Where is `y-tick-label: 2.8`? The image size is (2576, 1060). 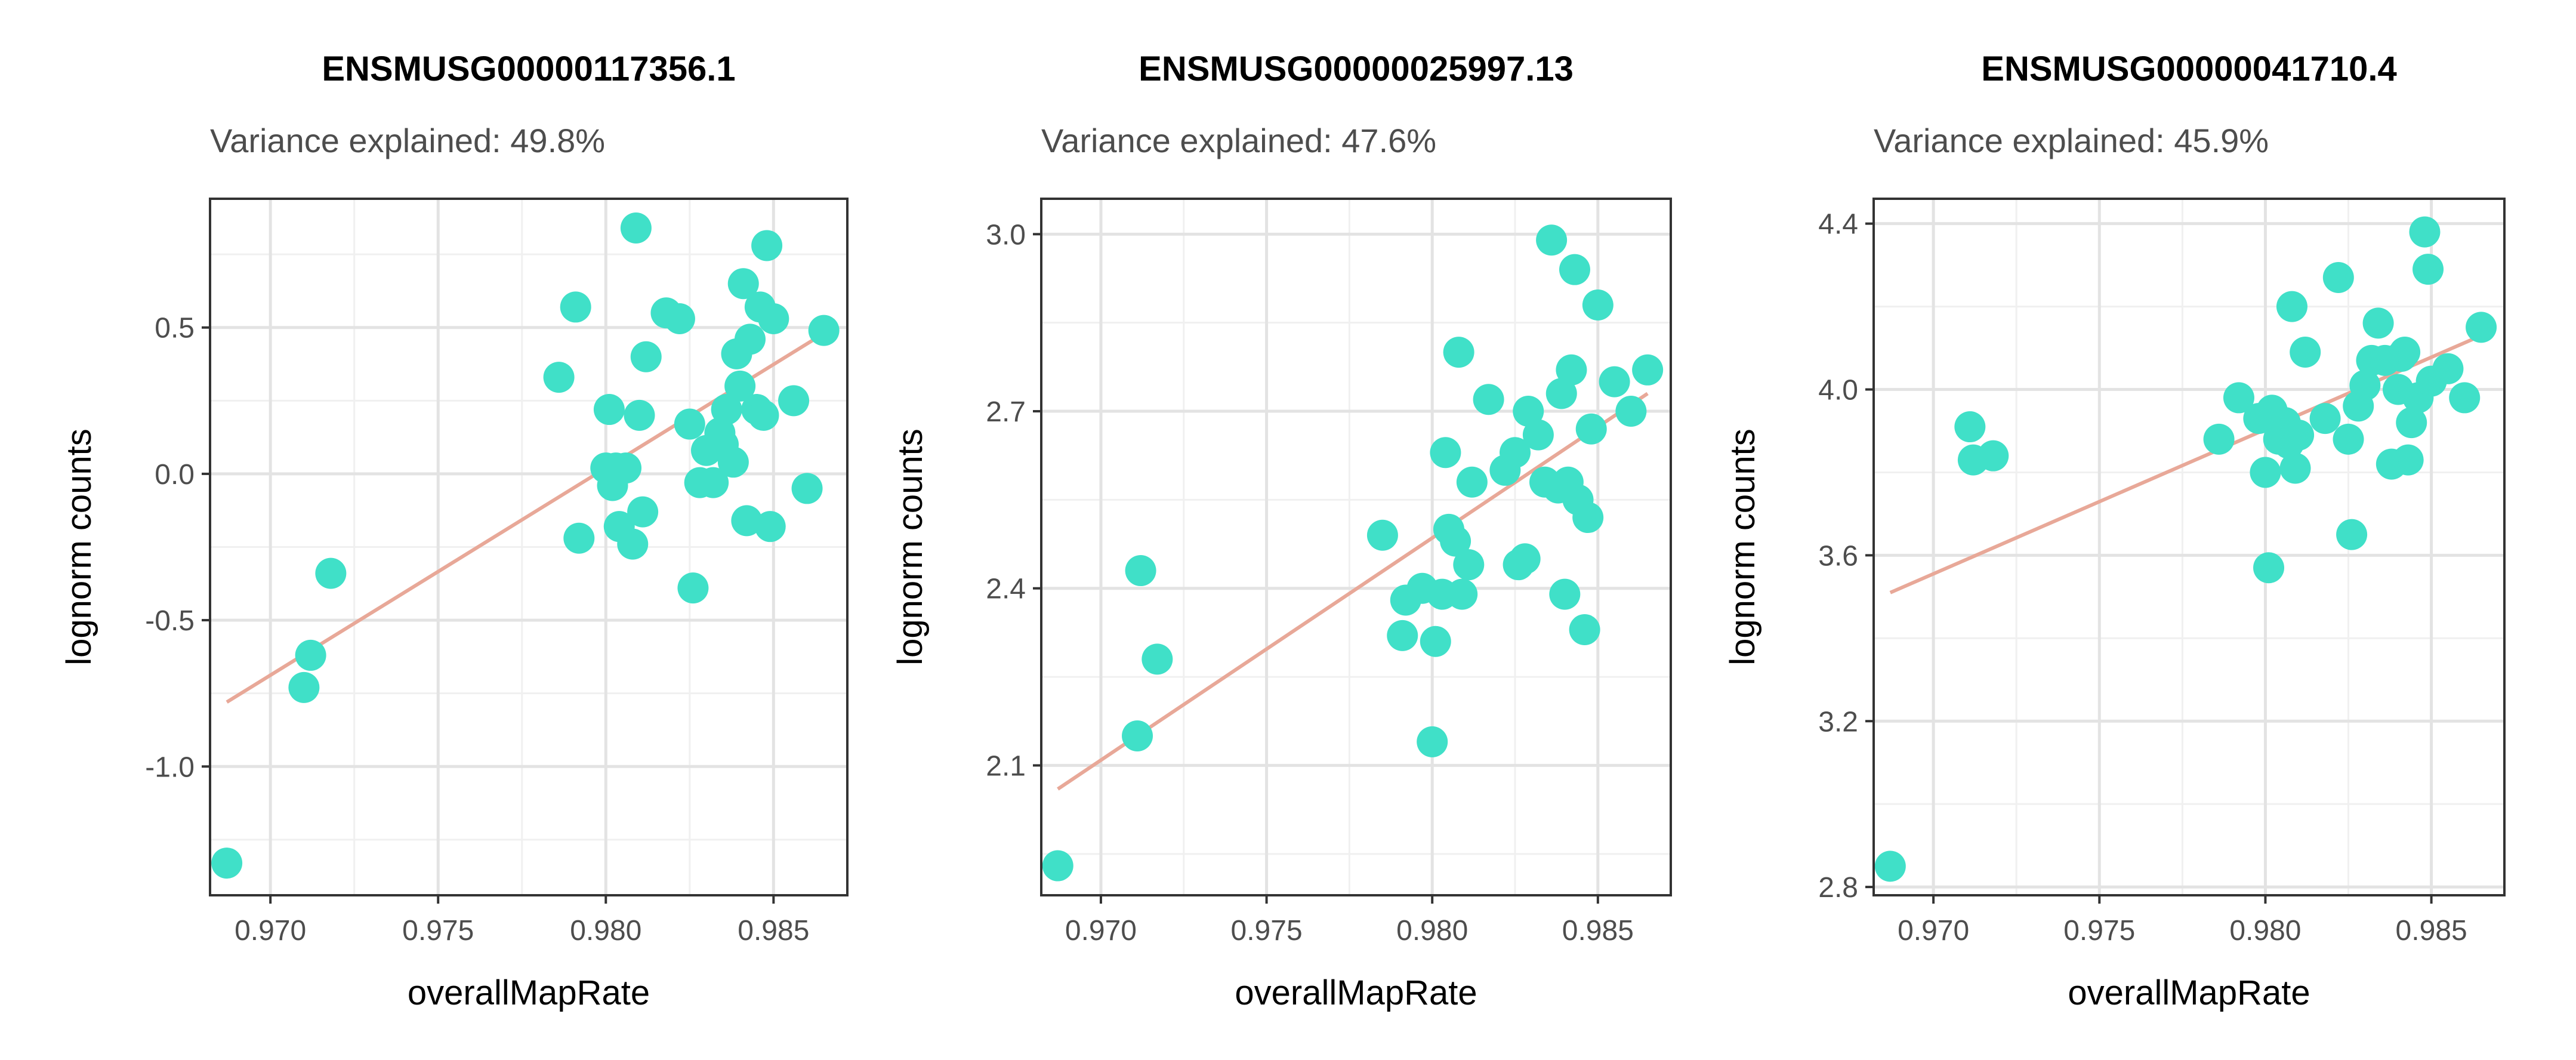 y-tick-label: 2.8 is located at coordinates (1838, 888).